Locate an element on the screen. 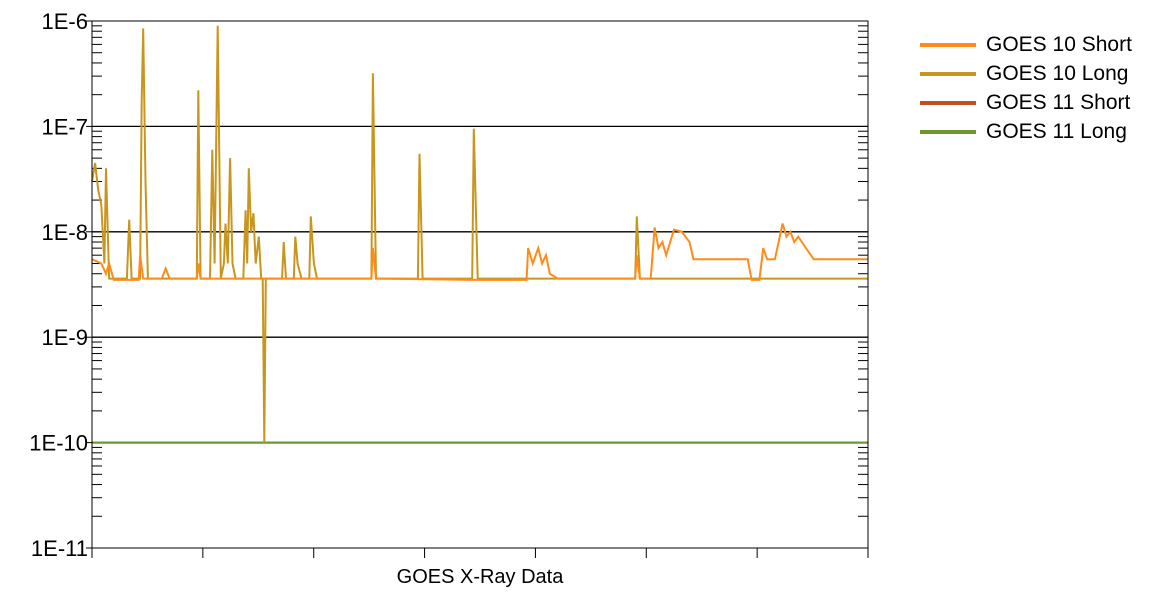 The width and height of the screenshot is (1162, 592). series-line-goes-10-short is located at coordinates (479, 252).